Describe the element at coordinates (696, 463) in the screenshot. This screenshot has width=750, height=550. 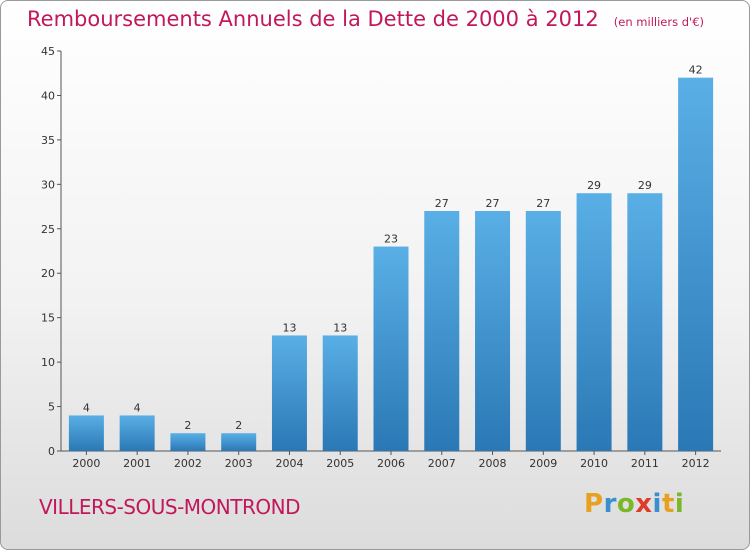
I see `x-tick-label-2012: 2012` at that location.